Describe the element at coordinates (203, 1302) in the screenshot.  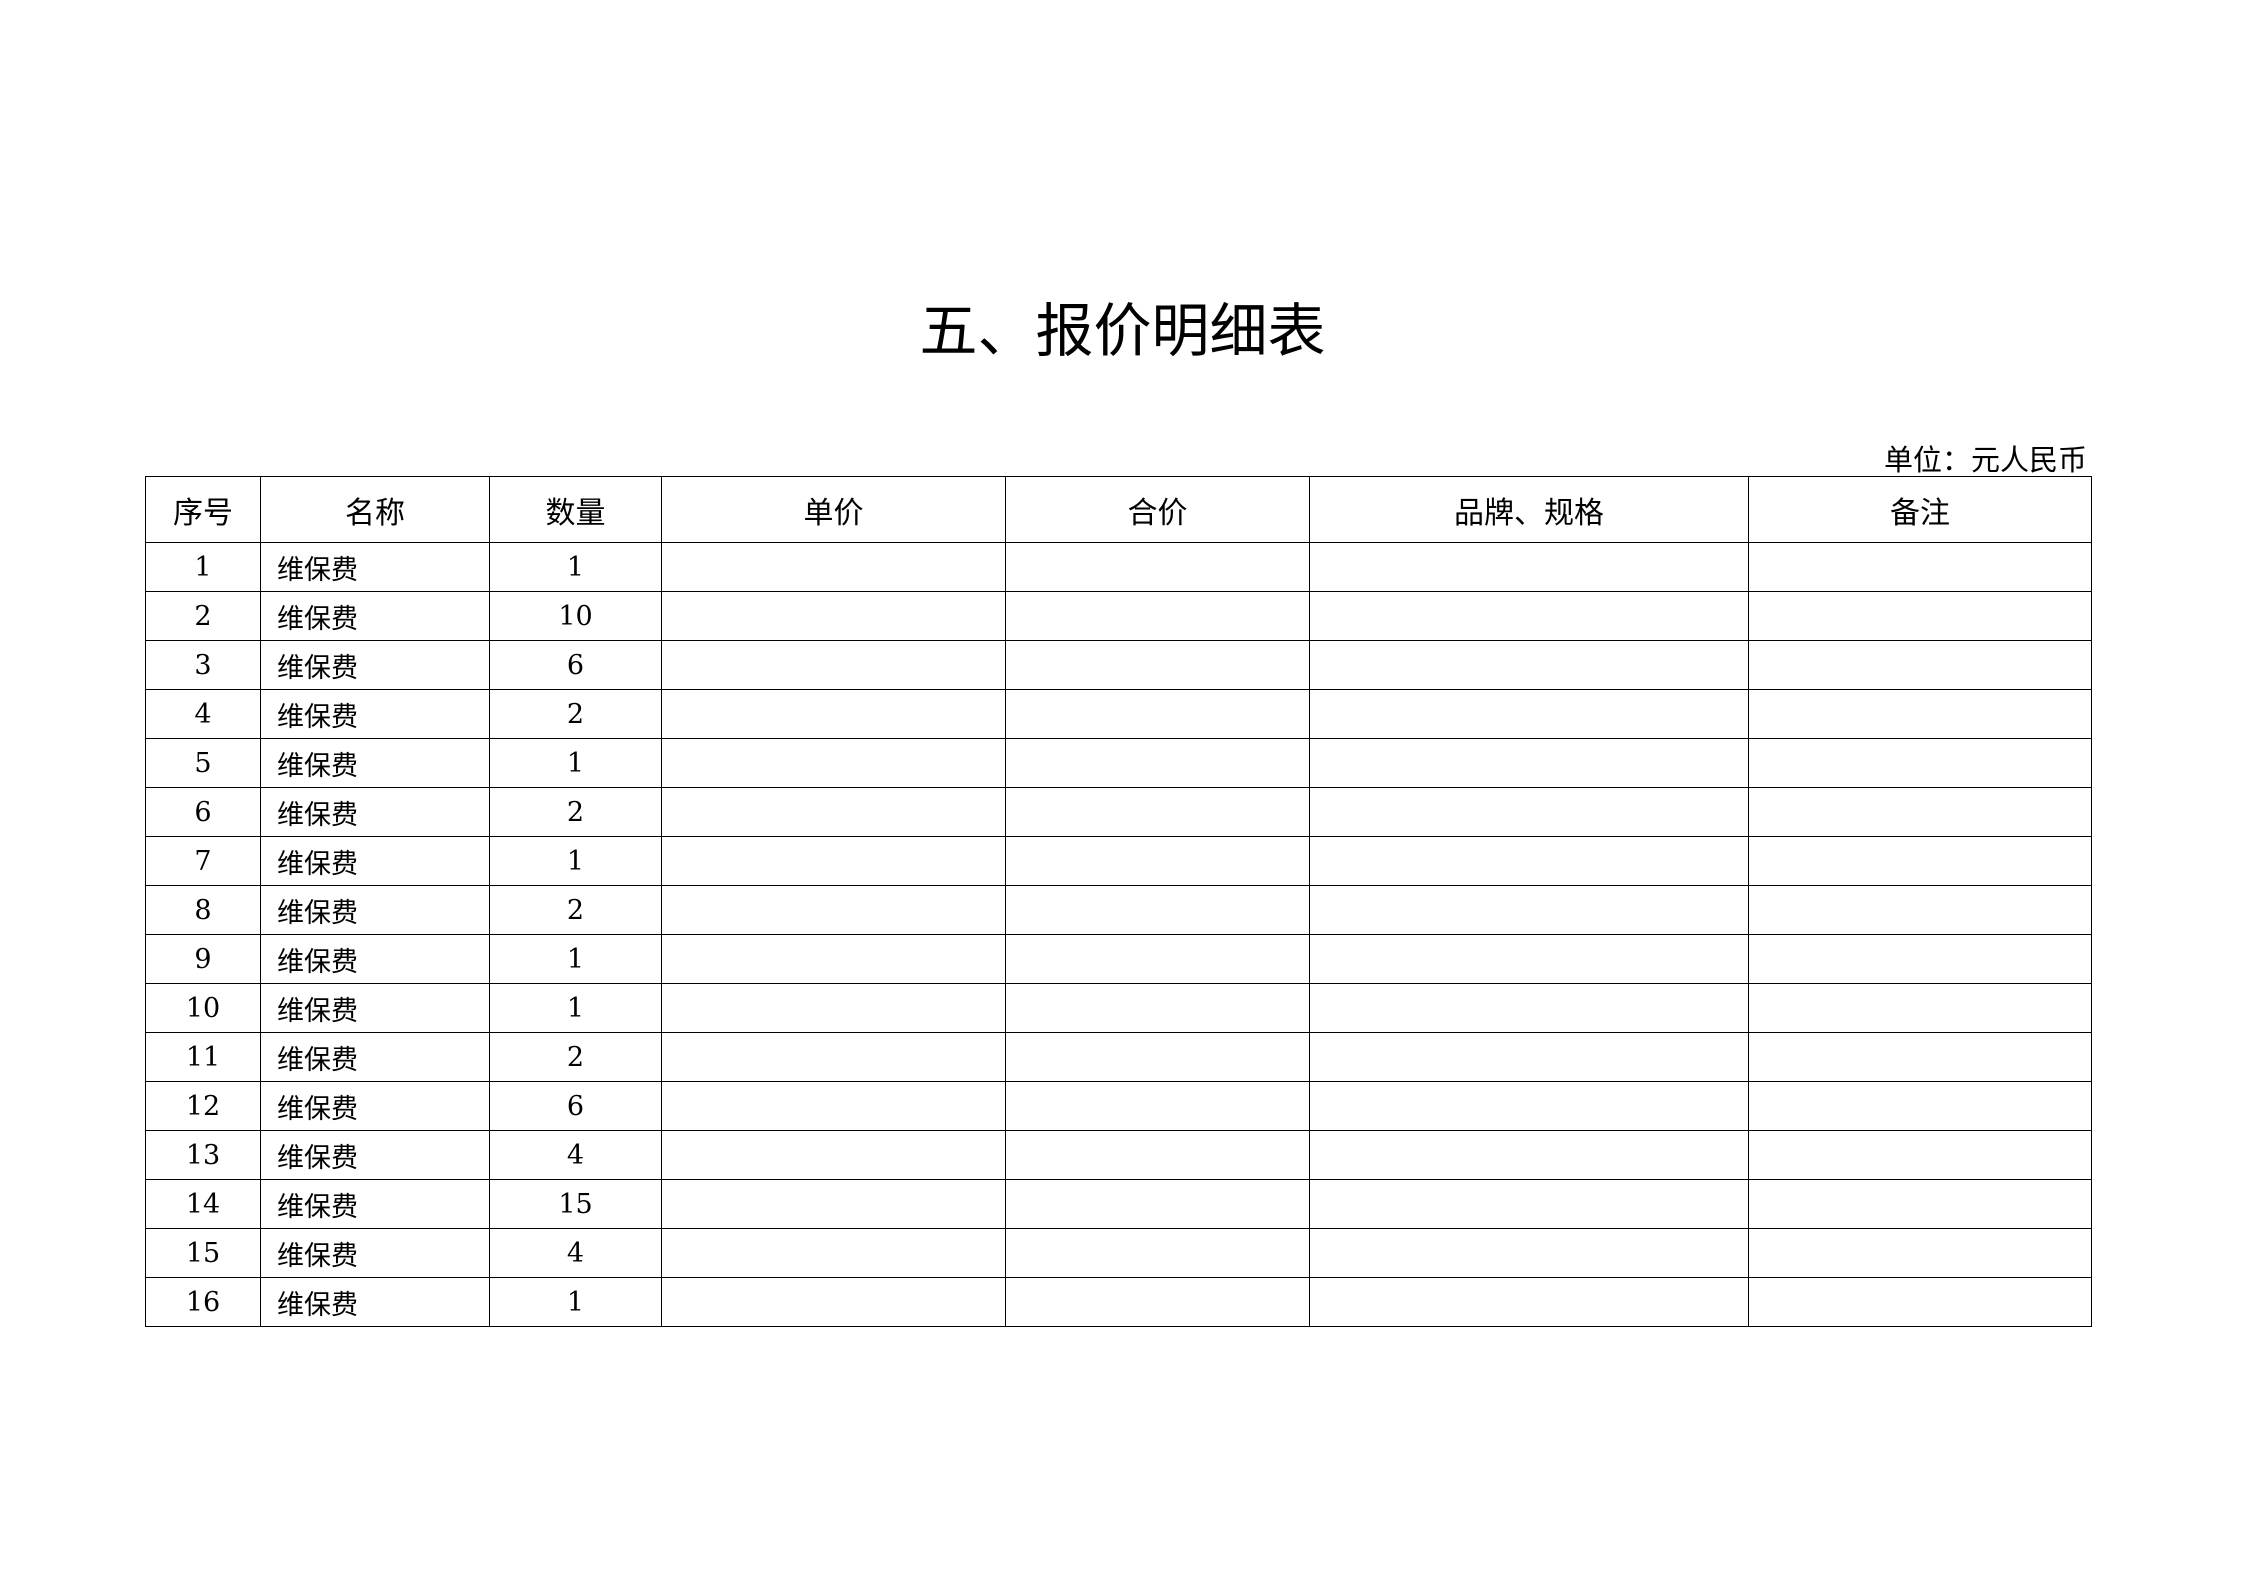
I see `cell-no: 16` at that location.